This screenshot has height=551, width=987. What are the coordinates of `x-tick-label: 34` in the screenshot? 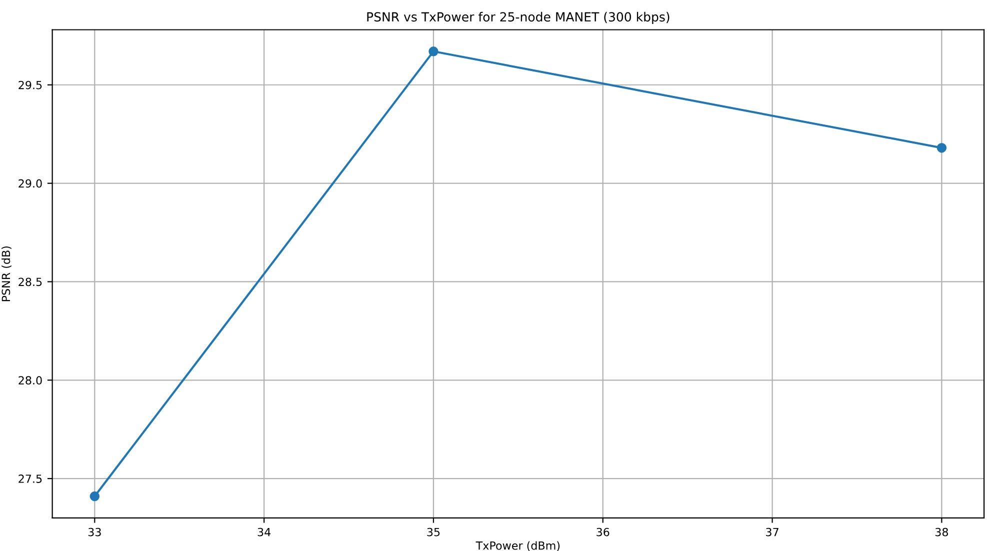 It's located at (264, 532).